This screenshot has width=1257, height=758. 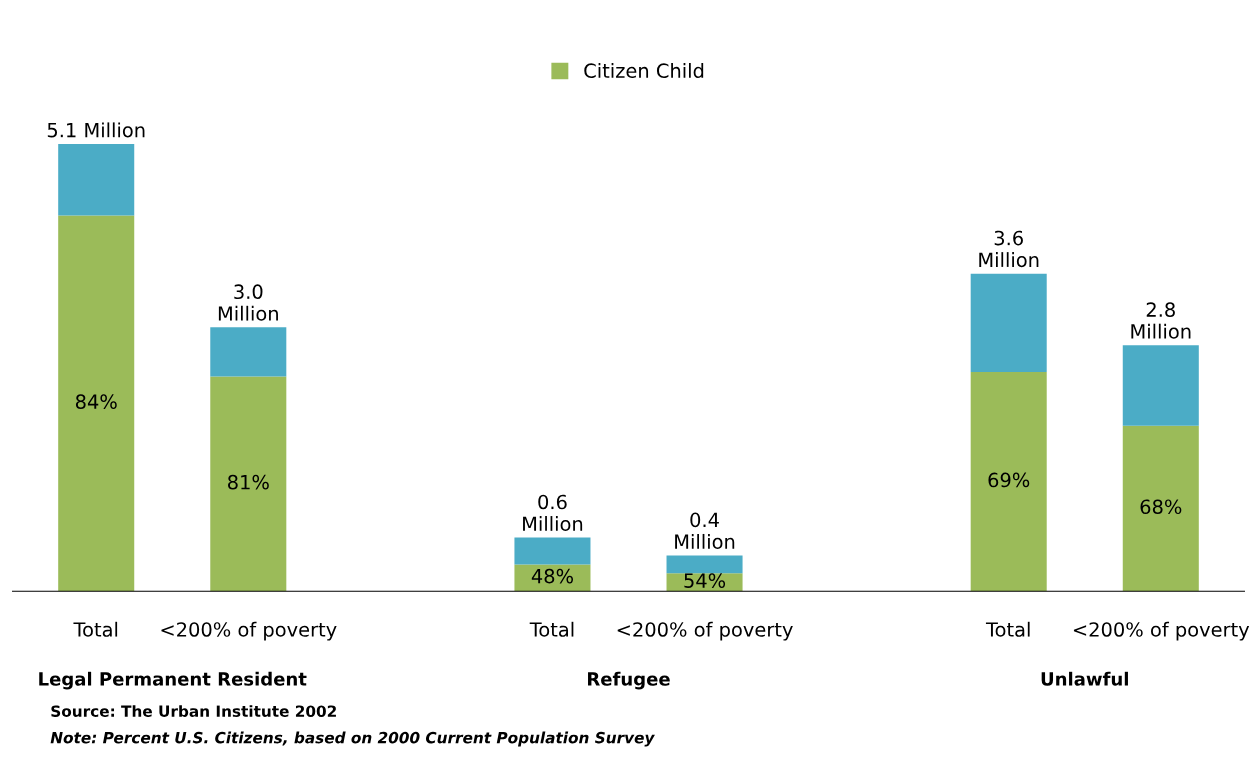 What do you see at coordinates (1009, 249) in the screenshot?
I see `annotation: 3.6 Million` at bounding box center [1009, 249].